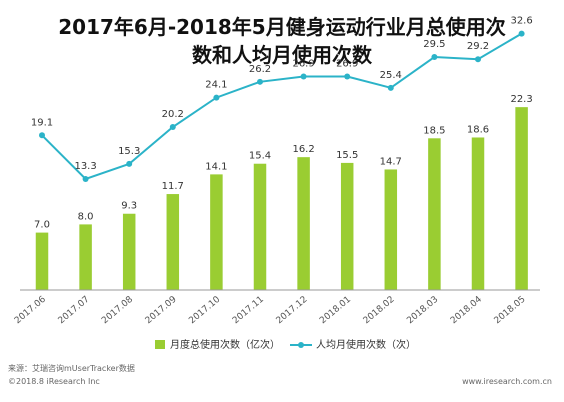 This screenshot has width=564, height=402. Describe the element at coordinates (521, 99) in the screenshot. I see `bar-value-label: 22.3` at that location.